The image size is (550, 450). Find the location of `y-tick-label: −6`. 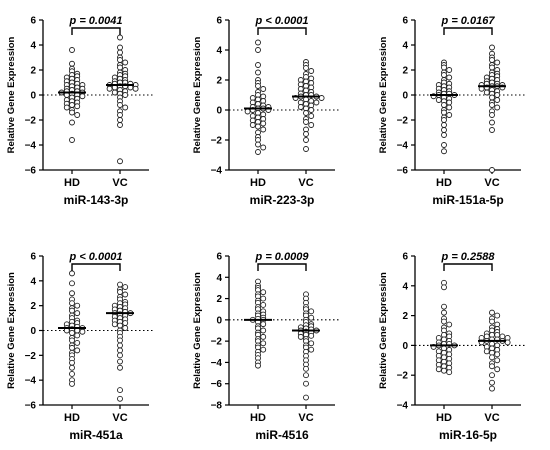

y-tick-label: −6 is located at coordinates (403, 171).